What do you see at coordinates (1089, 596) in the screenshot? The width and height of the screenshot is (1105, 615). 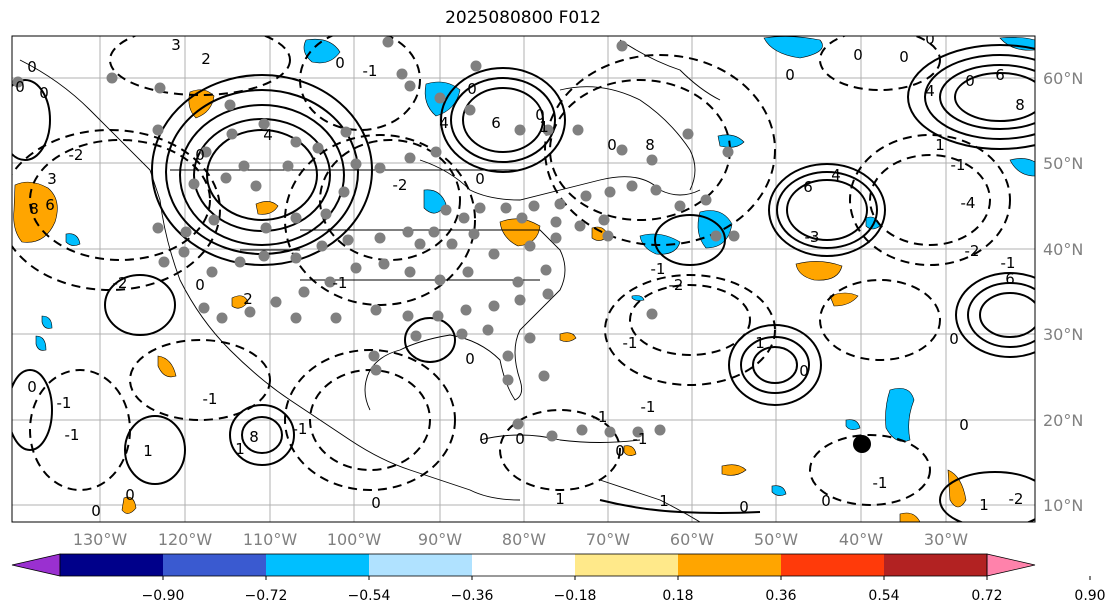 I see `colorbar-tick-label: 0.90` at bounding box center [1089, 596].